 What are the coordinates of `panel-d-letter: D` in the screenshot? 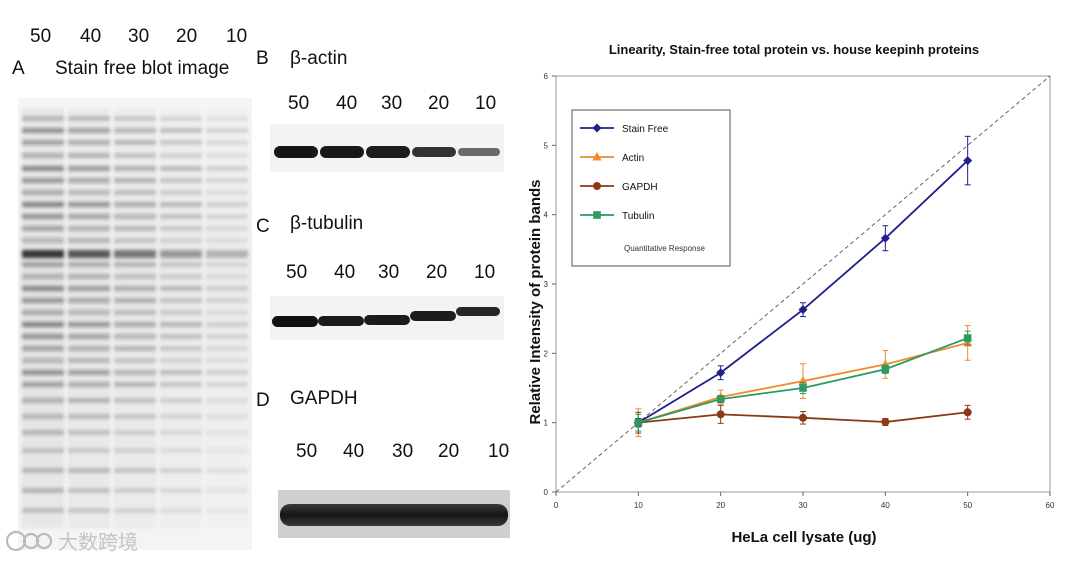 It's located at (263, 400).